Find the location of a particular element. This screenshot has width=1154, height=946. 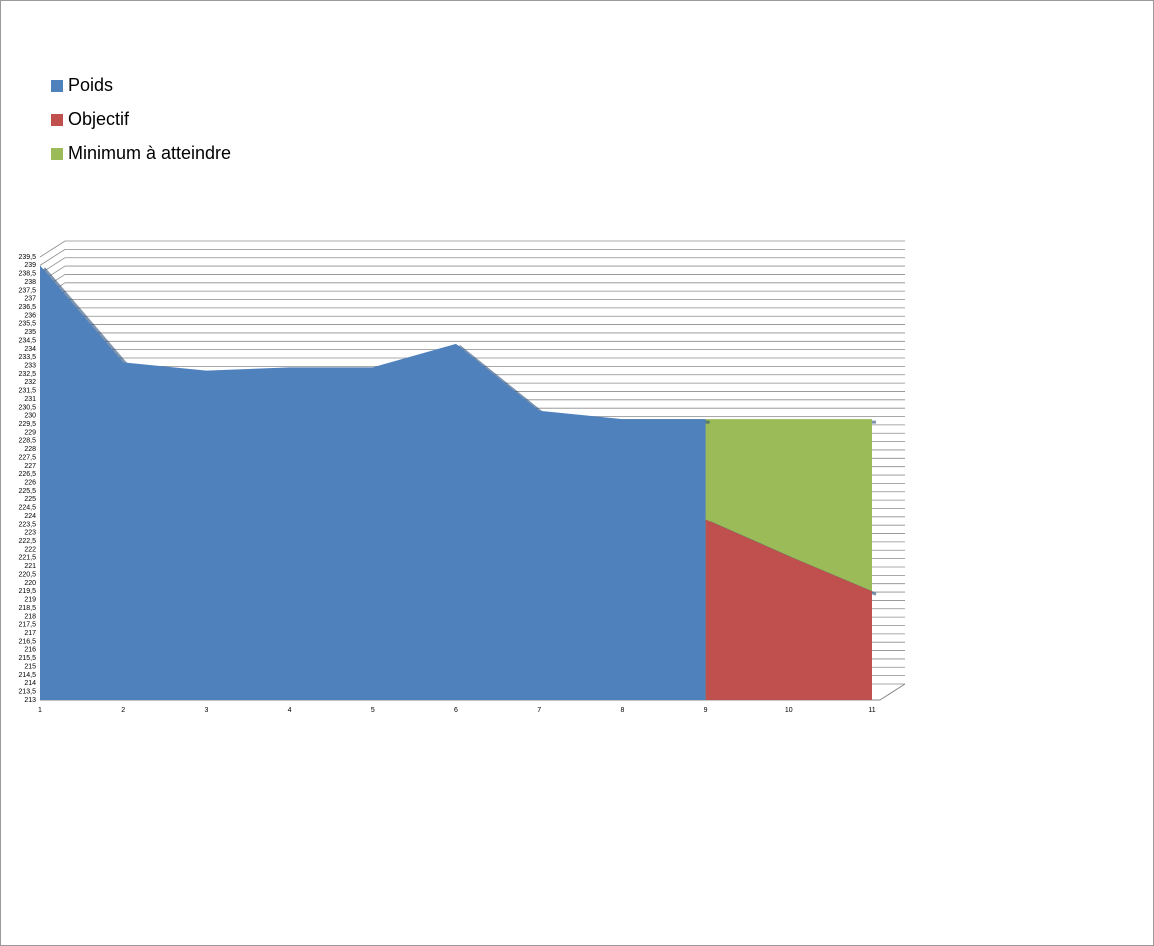

x-tick-label: 2 is located at coordinates (123, 710).